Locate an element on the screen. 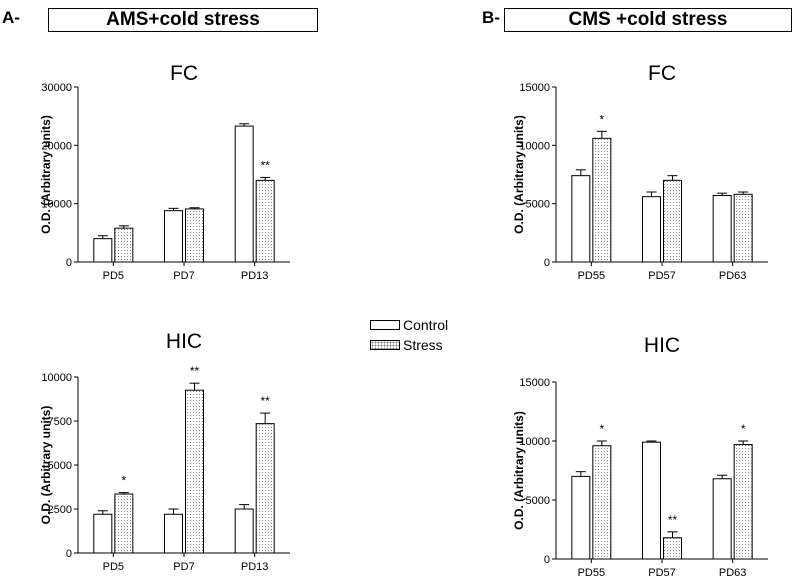  legend-item-stress: Stress is located at coordinates (409, 345).